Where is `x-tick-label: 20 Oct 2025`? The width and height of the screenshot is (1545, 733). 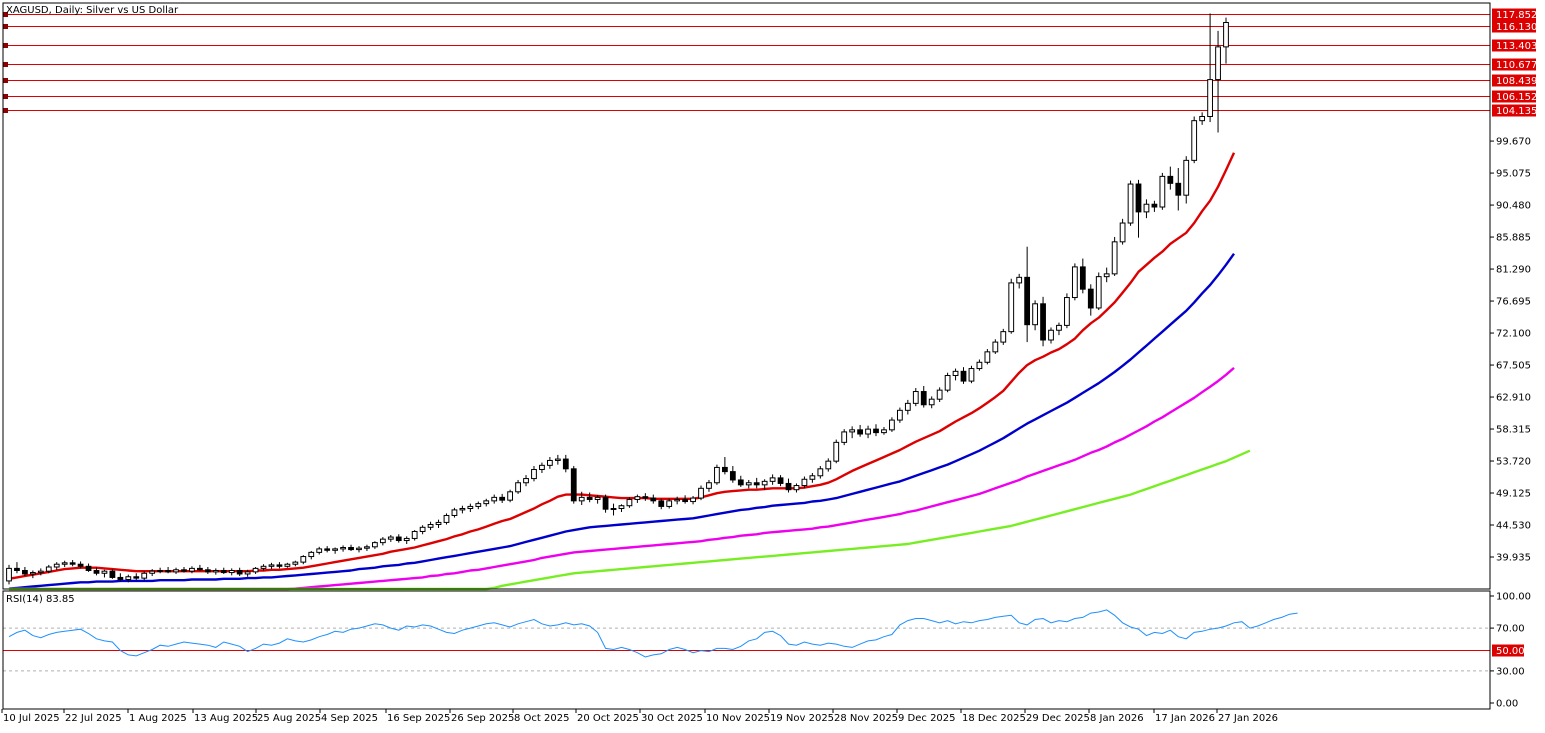 x-tick-label: 20 Oct 2025 is located at coordinates (608, 718).